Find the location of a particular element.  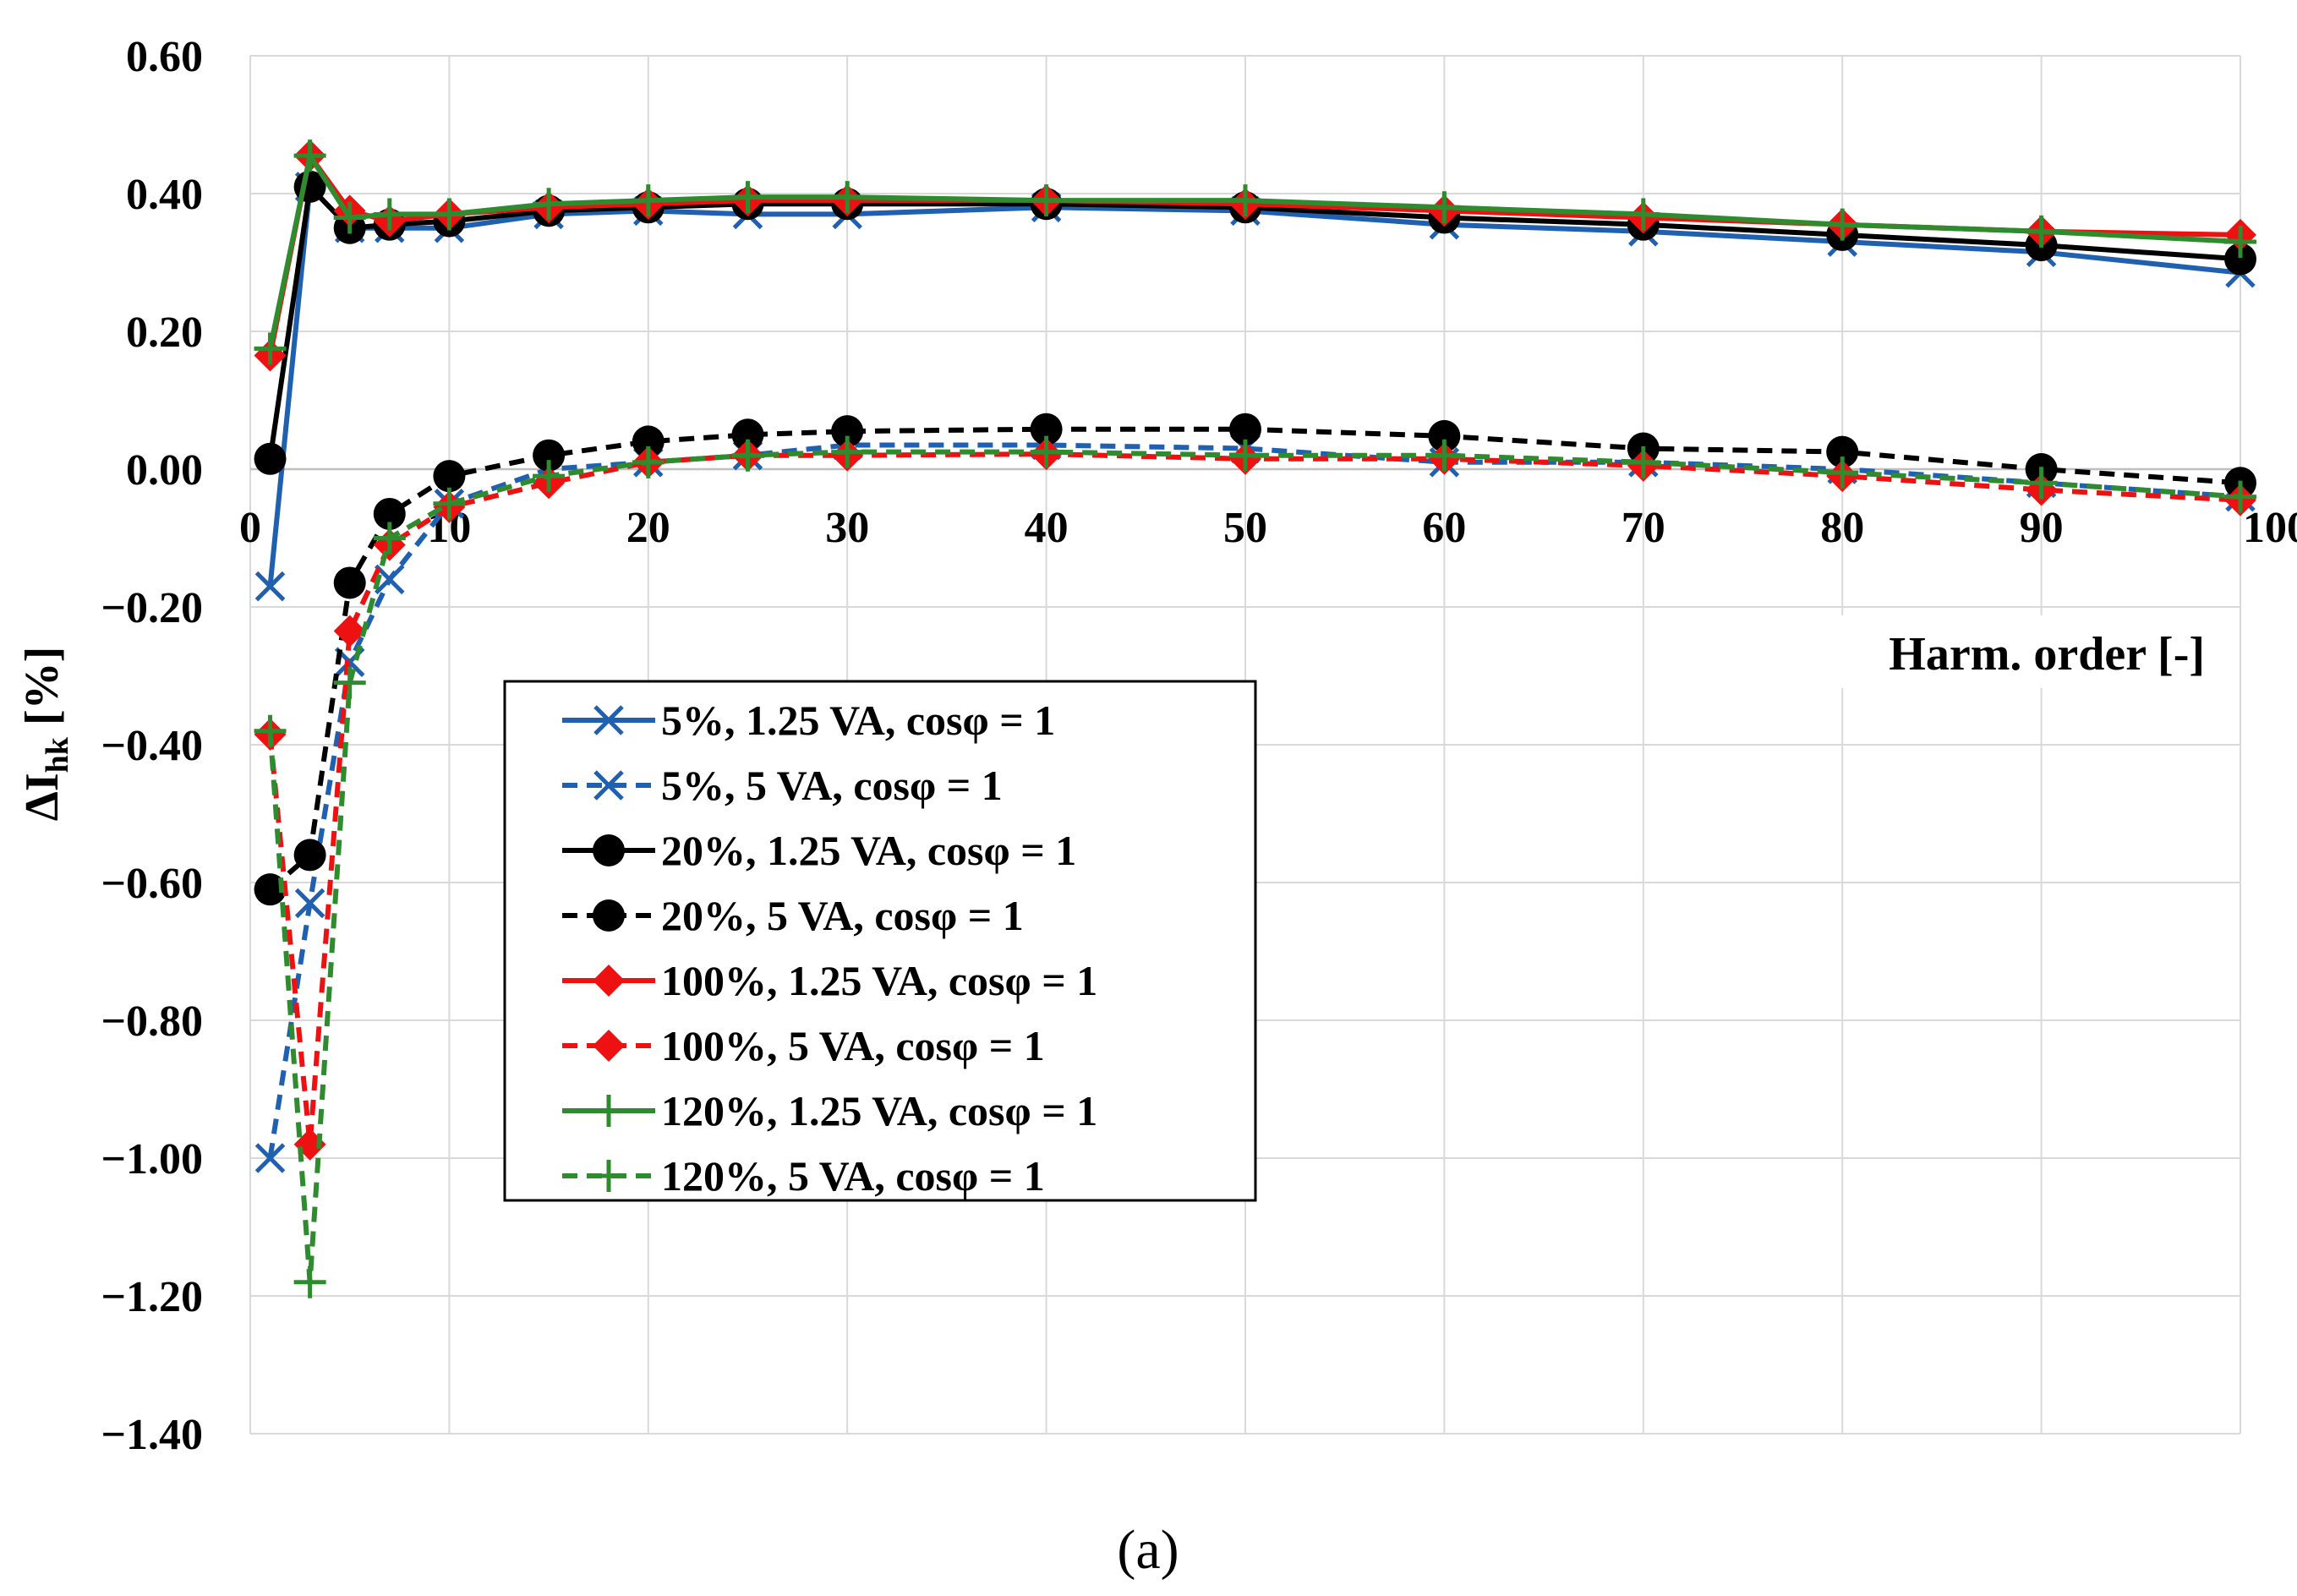

y-tick-label: −0.20 is located at coordinates (152, 608).